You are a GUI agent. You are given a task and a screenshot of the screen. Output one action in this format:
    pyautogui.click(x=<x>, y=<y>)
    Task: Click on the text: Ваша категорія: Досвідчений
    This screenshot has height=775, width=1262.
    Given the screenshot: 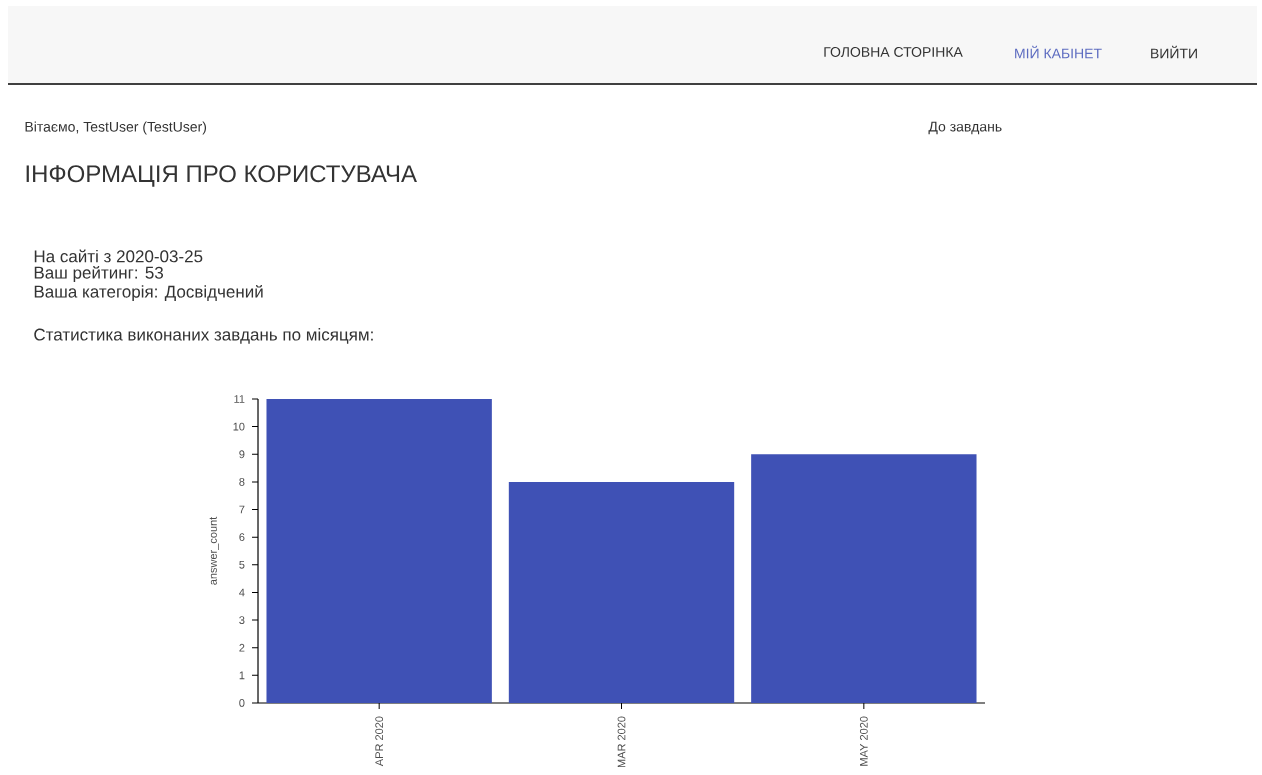 What is the action you would take?
    pyautogui.click(x=148, y=293)
    